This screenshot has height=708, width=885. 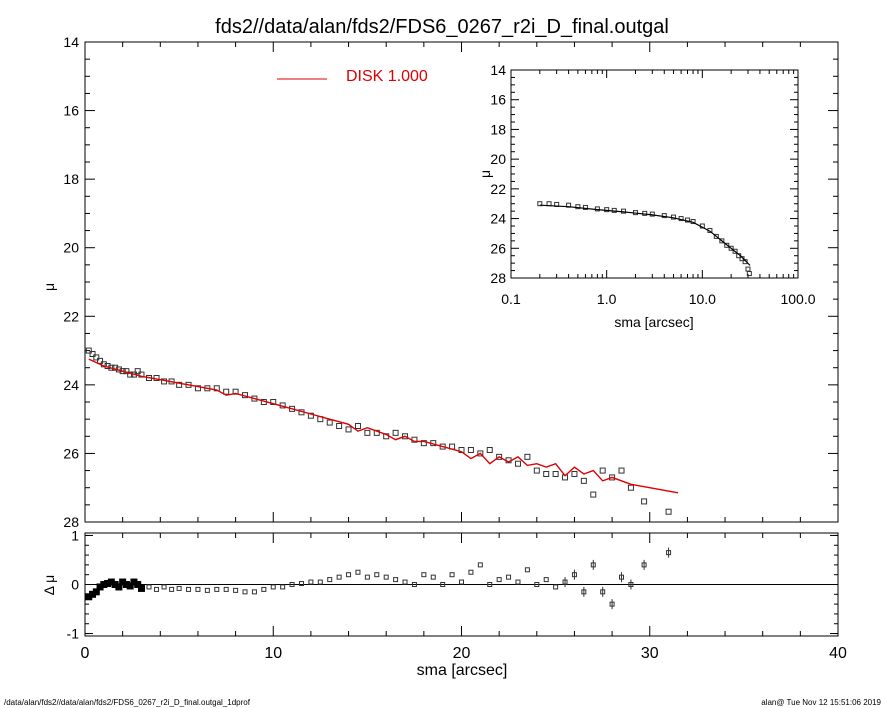 I want to click on inset-y-tick-label: 26, so click(x=498, y=248).